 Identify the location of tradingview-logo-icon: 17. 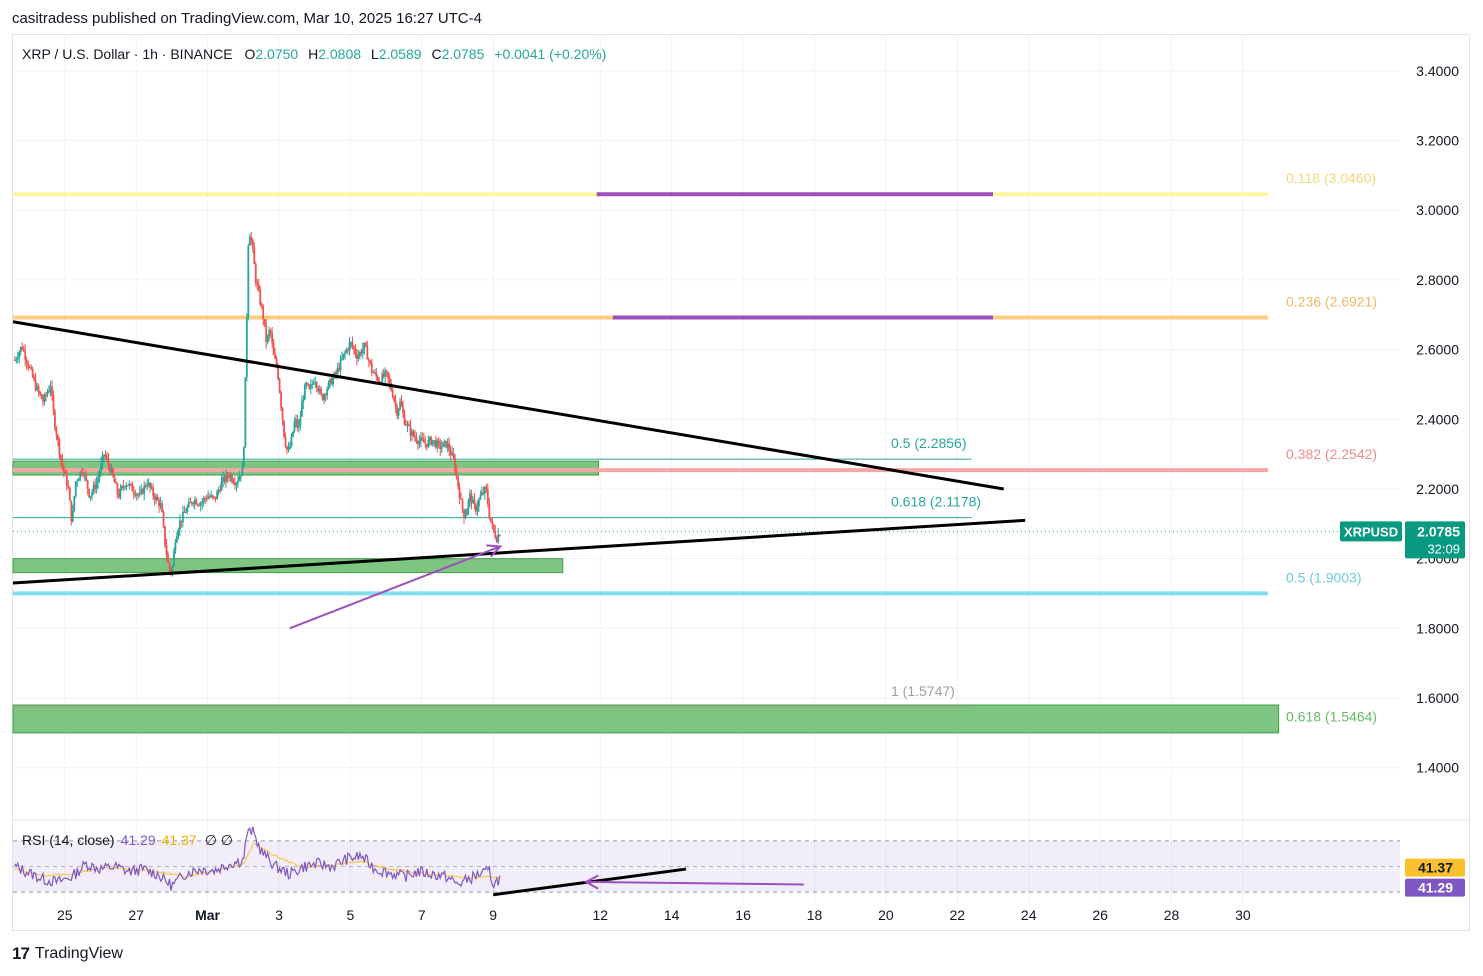
(21, 953).